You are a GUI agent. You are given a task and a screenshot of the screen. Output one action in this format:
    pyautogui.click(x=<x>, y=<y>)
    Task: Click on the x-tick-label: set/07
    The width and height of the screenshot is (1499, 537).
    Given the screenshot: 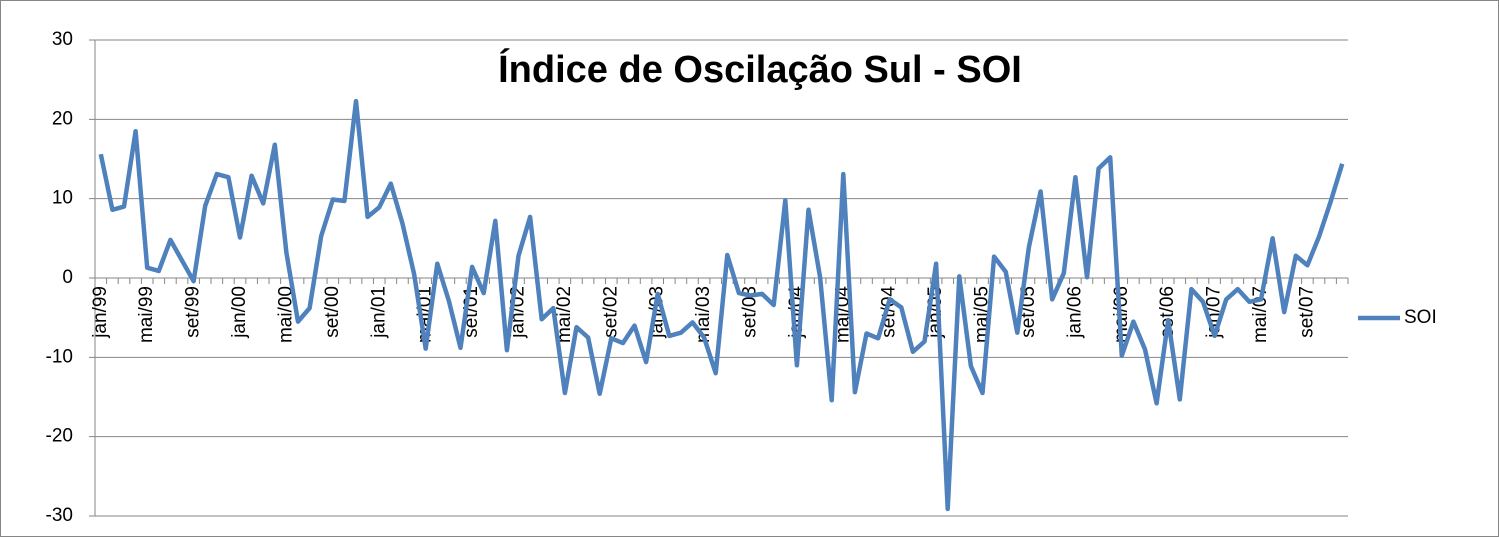 What is the action you would take?
    pyautogui.click(x=1306, y=312)
    